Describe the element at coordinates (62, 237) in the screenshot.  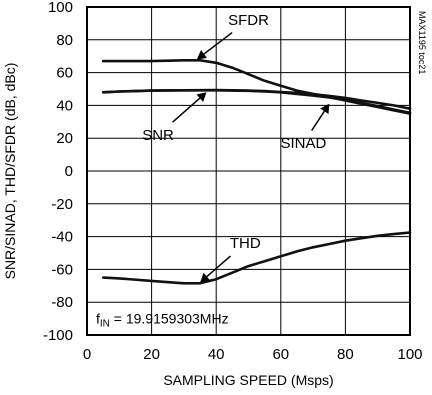
I see `y-tick-label: -40` at that location.